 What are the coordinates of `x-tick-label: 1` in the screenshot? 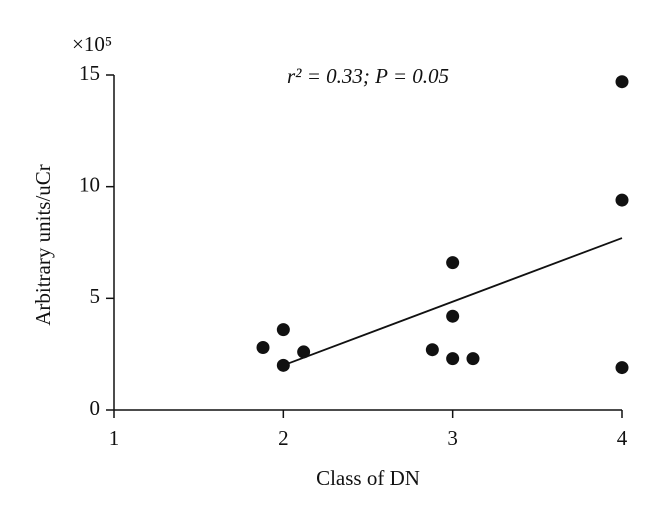 It's located at (114, 438).